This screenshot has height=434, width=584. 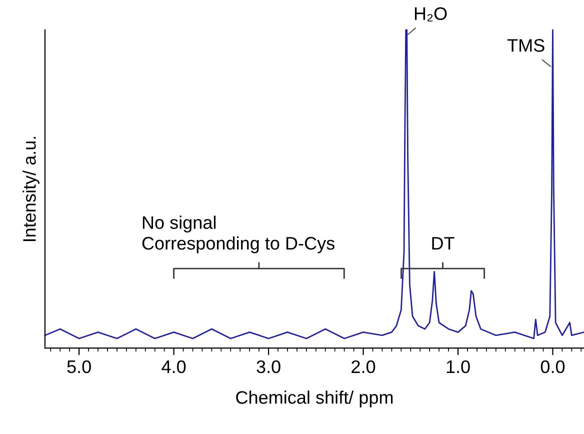 What do you see at coordinates (174, 367) in the screenshot?
I see `x-tick-label: 4.0` at bounding box center [174, 367].